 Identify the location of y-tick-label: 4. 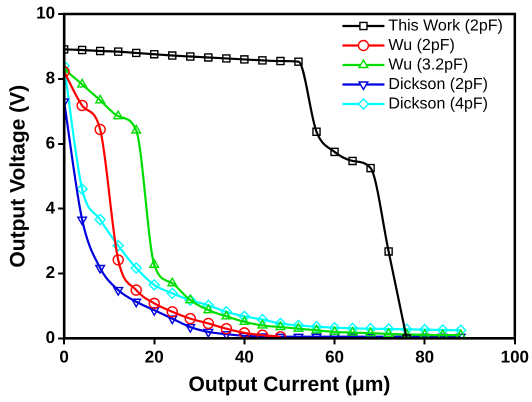
(51, 208).